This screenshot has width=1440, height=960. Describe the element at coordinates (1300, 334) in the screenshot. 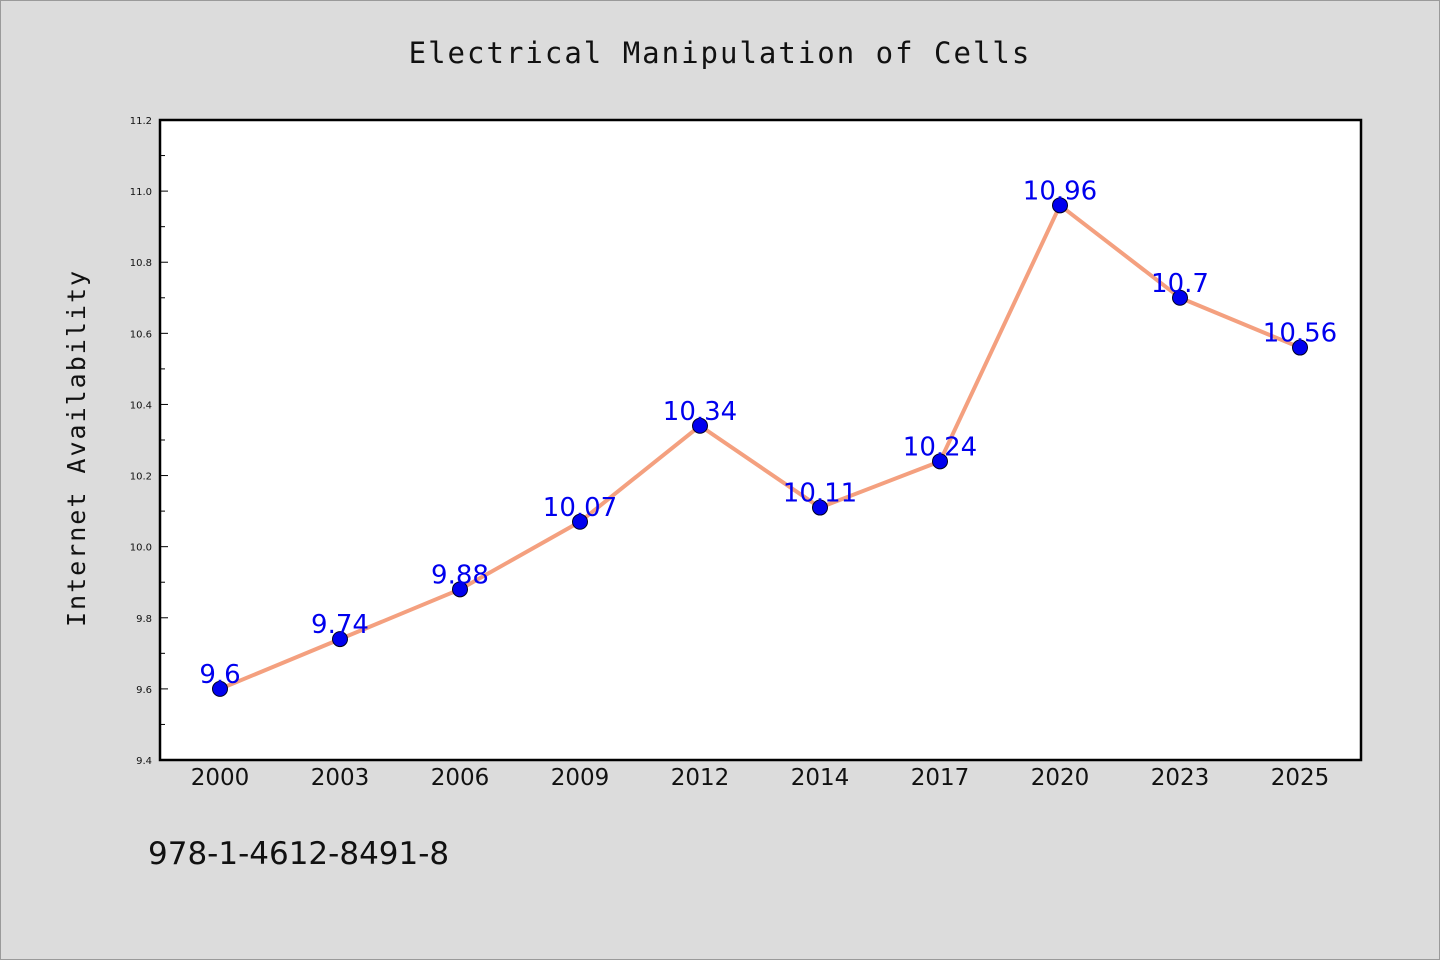

I see `data-label: 10.56` at that location.